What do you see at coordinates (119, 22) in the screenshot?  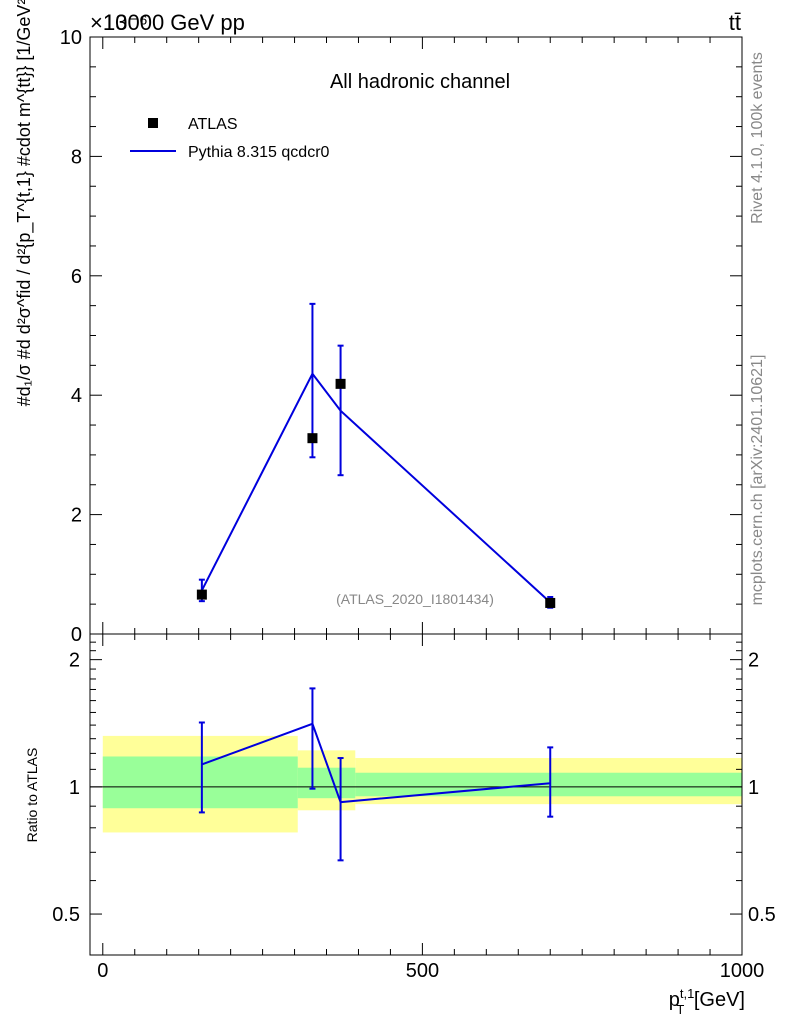 I see `exponent-label: ×10⁻⁶` at bounding box center [119, 22].